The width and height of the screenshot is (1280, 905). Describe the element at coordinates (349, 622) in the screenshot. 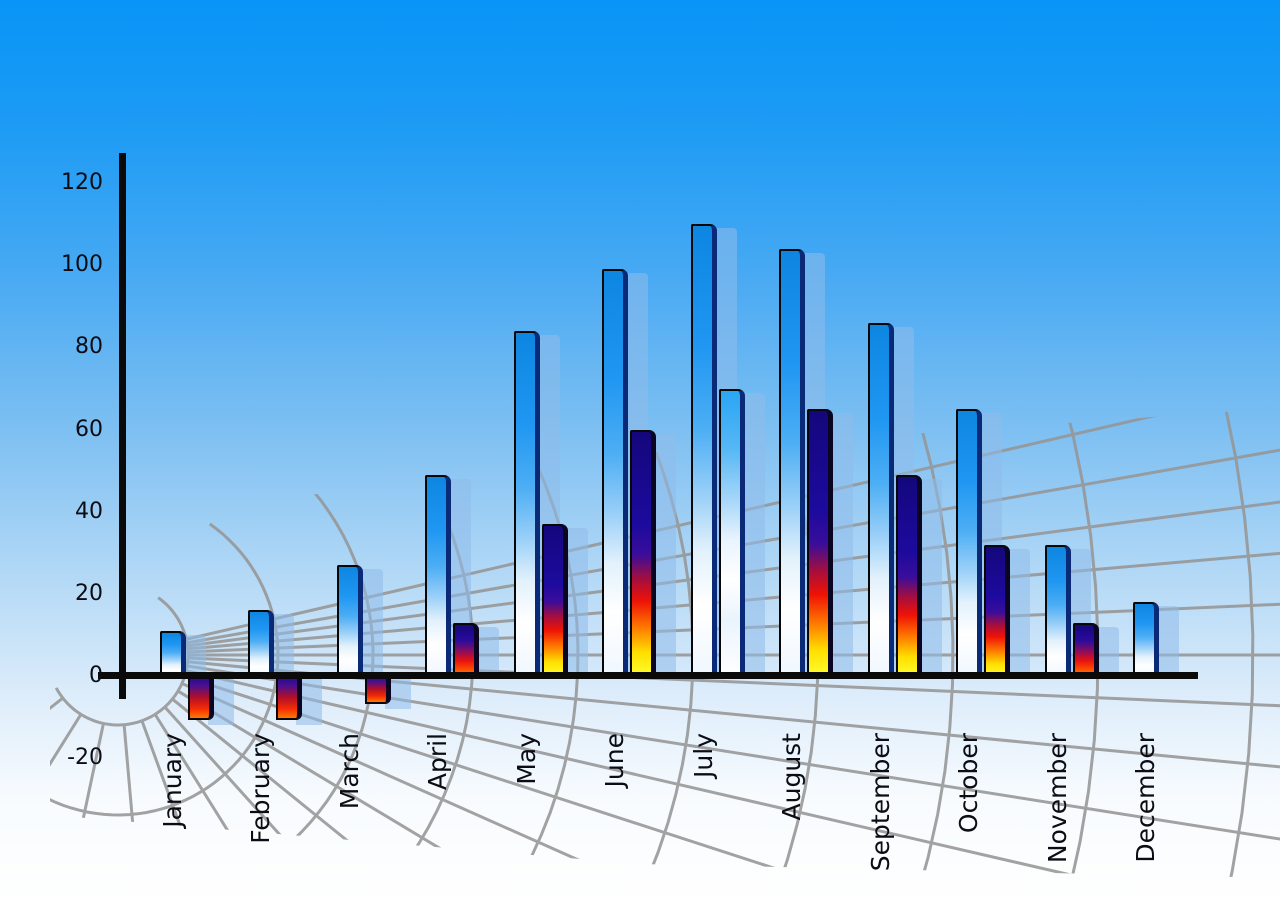

I see `bar-march-series1` at that location.